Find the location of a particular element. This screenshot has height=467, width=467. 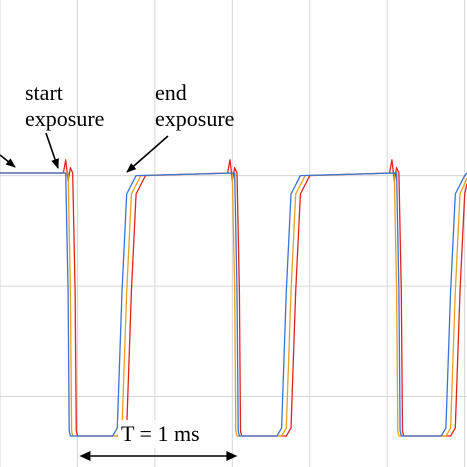

period-label-background is located at coordinates (166, 434).